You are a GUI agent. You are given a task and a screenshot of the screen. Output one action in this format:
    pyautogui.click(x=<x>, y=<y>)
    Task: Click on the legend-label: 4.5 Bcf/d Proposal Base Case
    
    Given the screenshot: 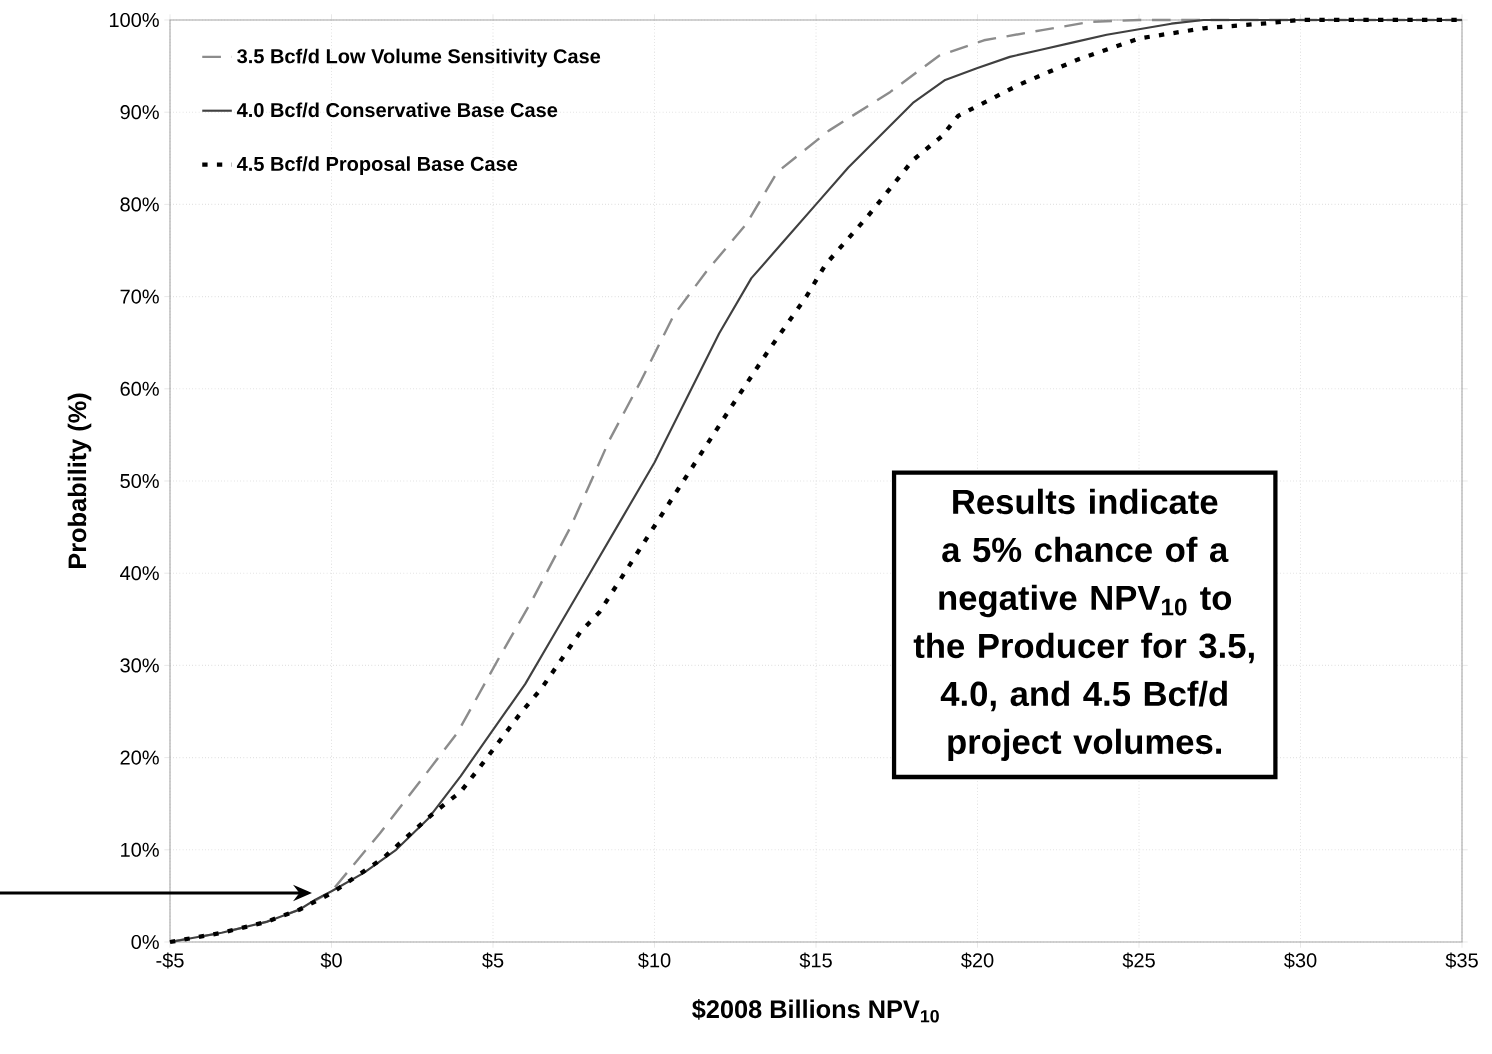 What is the action you would take?
    pyautogui.click(x=377, y=165)
    